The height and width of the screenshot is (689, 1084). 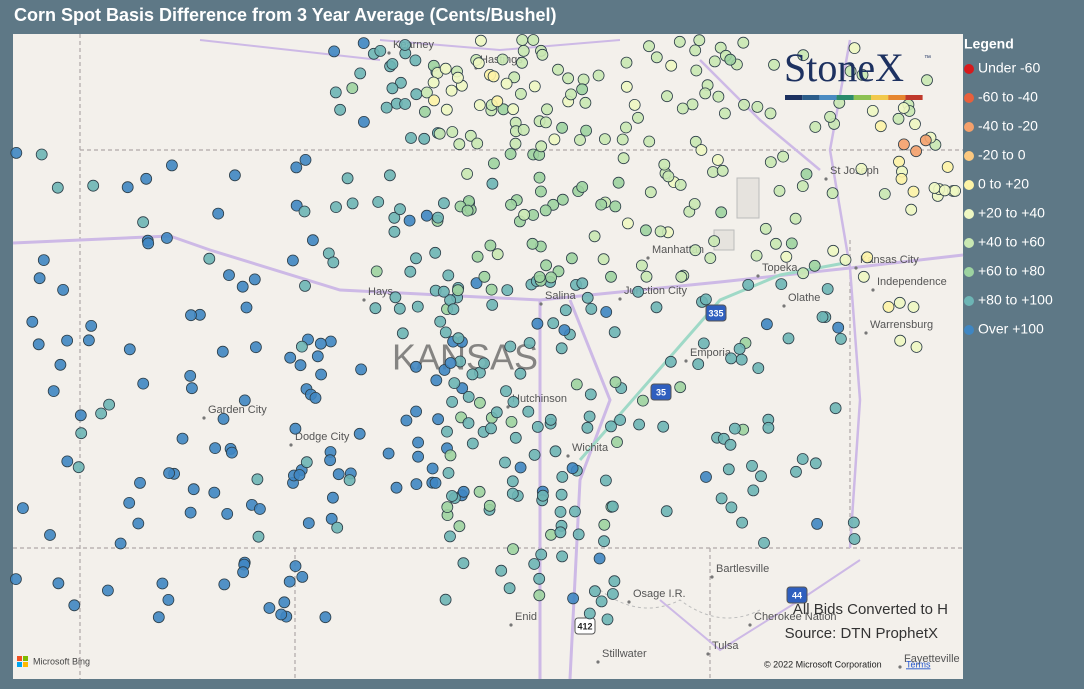 I want to click on legend-title: Legend, so click(x=989, y=44).